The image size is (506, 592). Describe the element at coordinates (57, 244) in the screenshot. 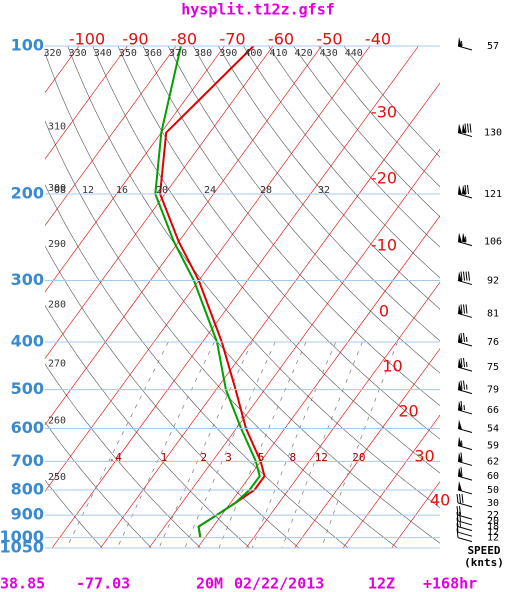

I see `theta-label: 290` at that location.